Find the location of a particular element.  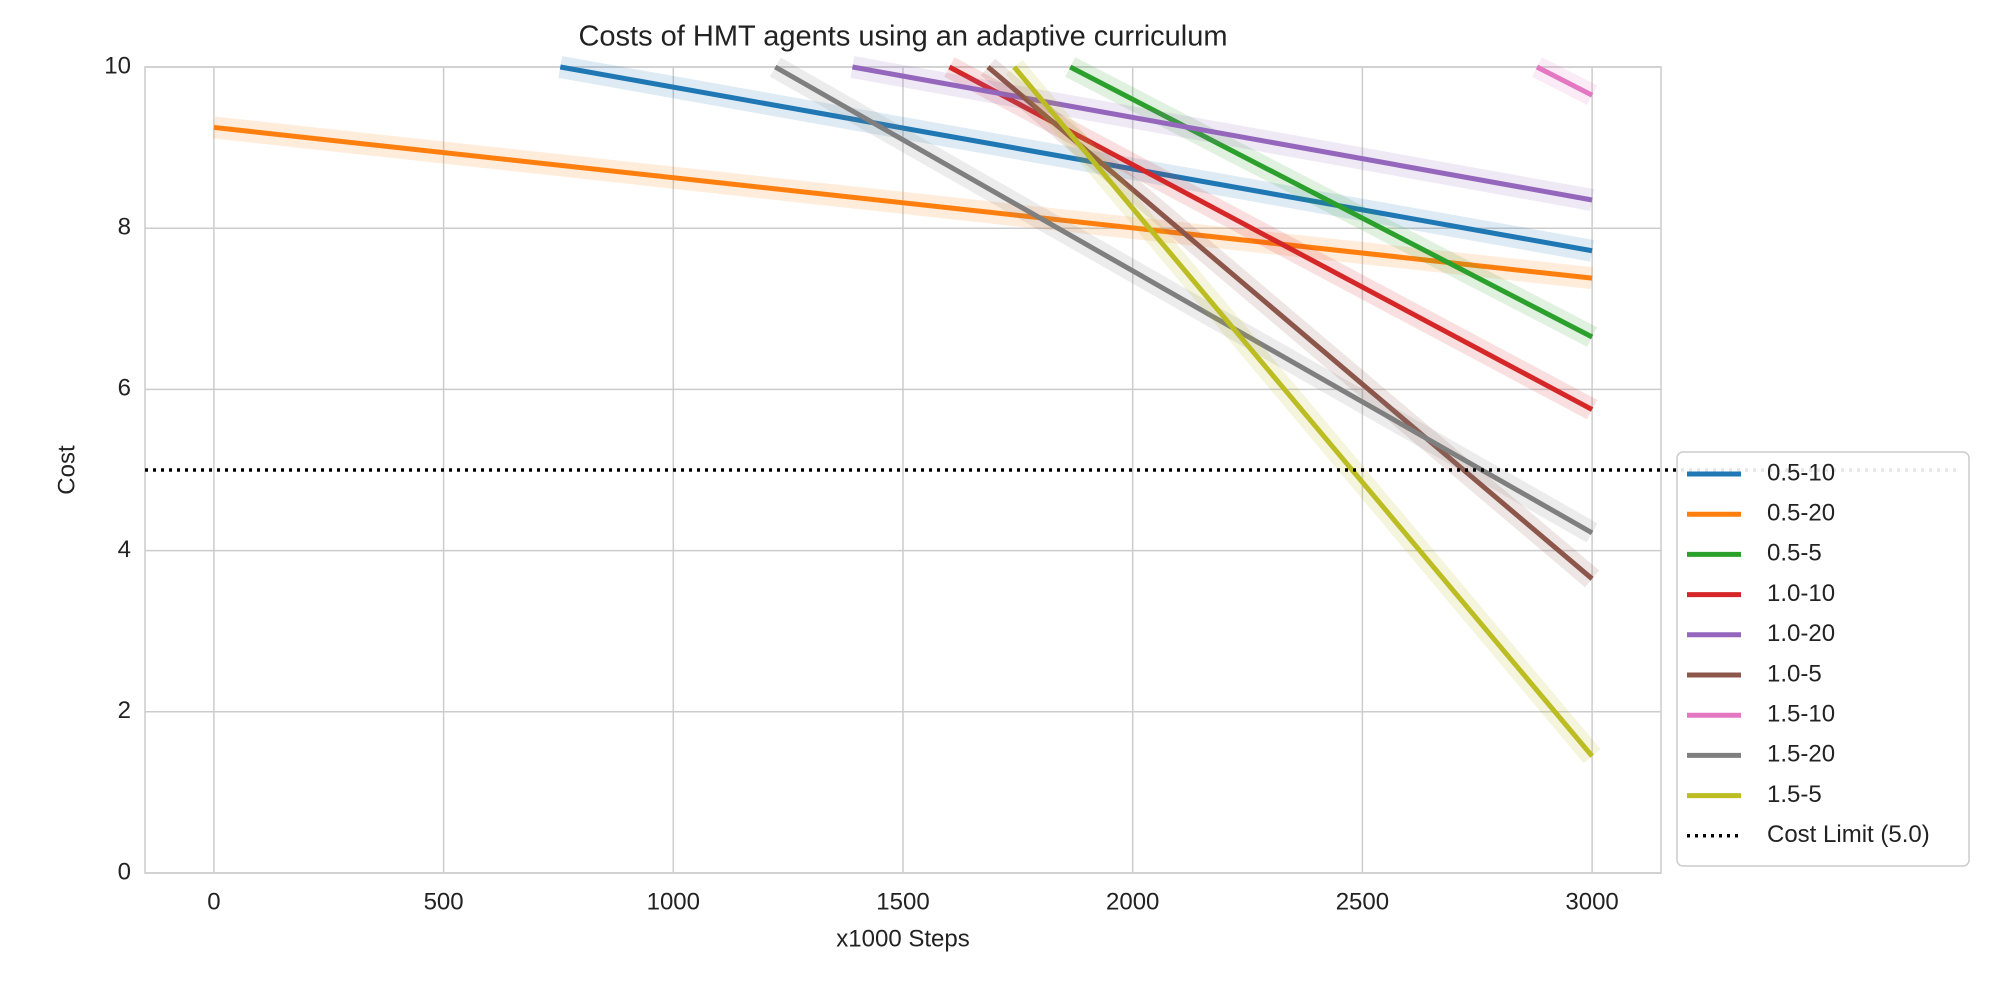

x-tick-label: 500 is located at coordinates (444, 901).